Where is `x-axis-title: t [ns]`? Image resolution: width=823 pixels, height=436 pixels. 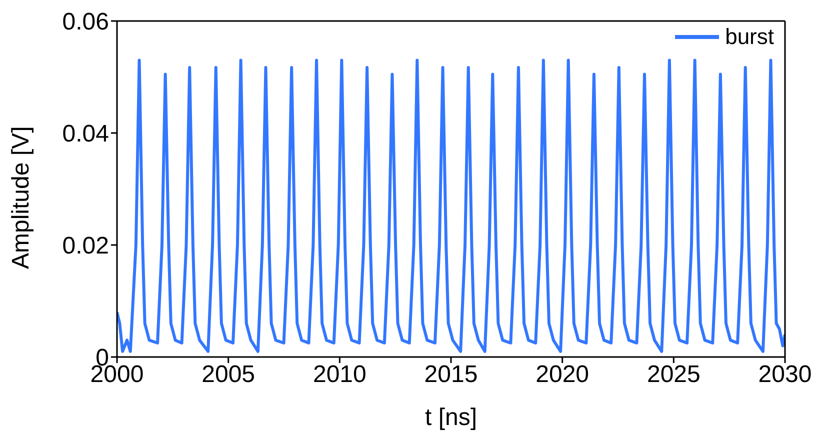
x-axis-title: t [ns] is located at coordinates (451, 417).